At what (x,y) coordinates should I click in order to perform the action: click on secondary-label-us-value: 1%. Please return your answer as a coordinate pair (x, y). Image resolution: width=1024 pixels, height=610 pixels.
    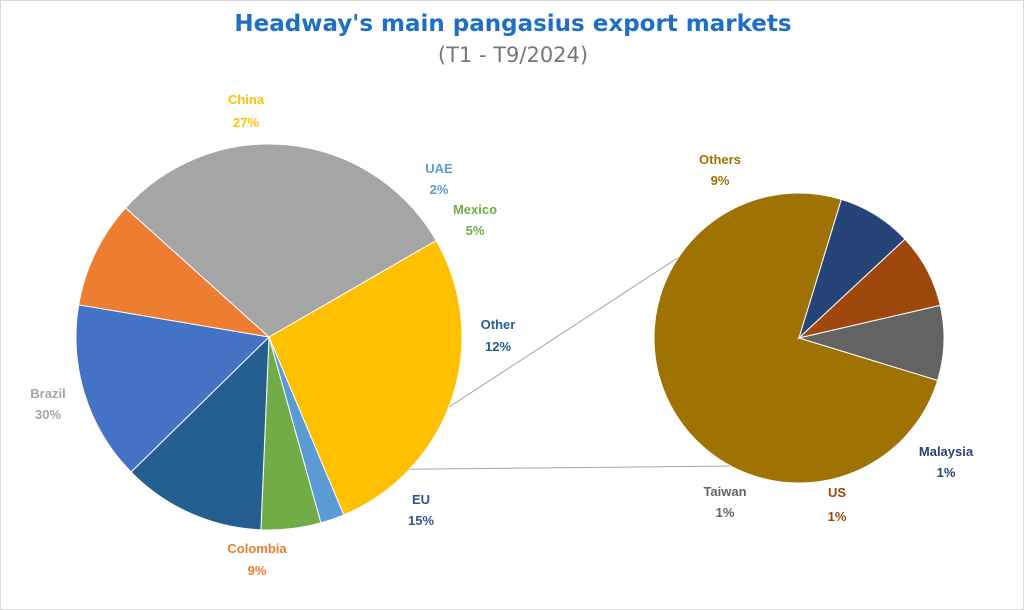
    Looking at the image, I should click on (837, 516).